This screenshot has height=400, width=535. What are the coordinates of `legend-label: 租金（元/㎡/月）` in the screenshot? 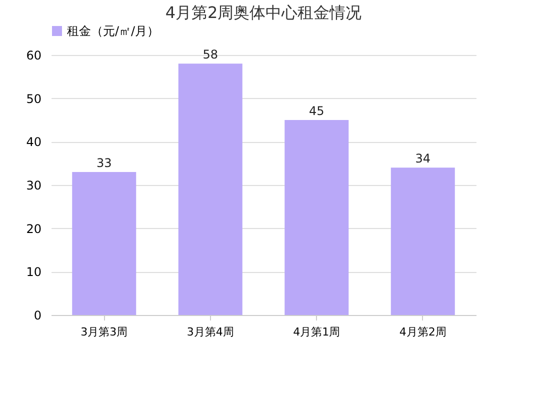 It's located at (113, 31).